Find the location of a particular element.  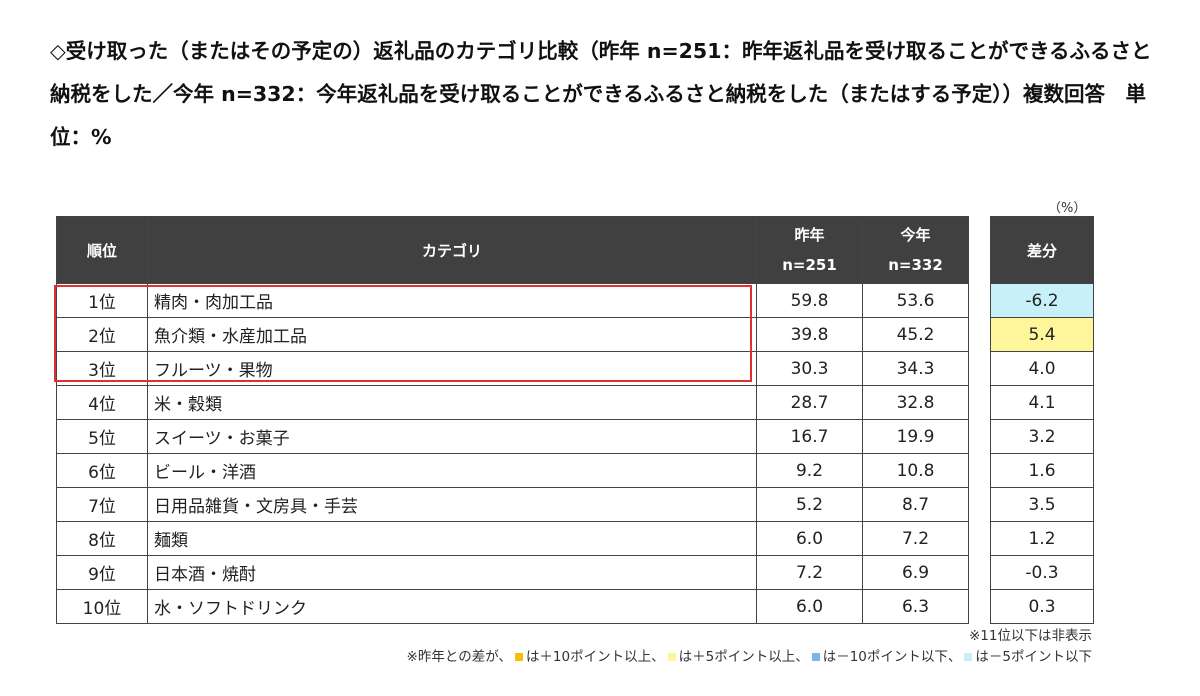

rank-cell: 9位 is located at coordinates (102, 572).